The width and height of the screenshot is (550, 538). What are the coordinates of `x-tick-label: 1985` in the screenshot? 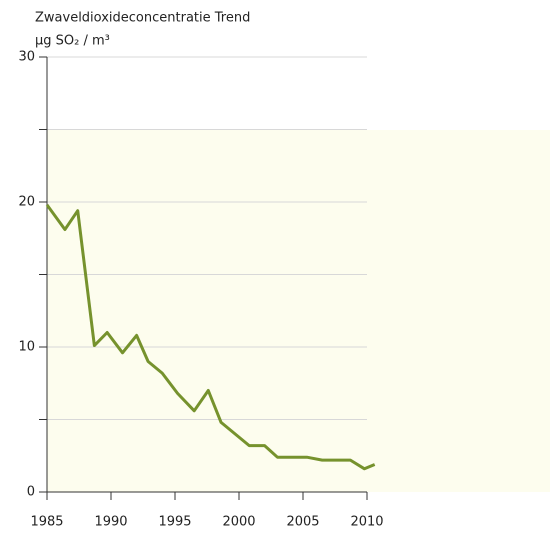 It's located at (46, 522).